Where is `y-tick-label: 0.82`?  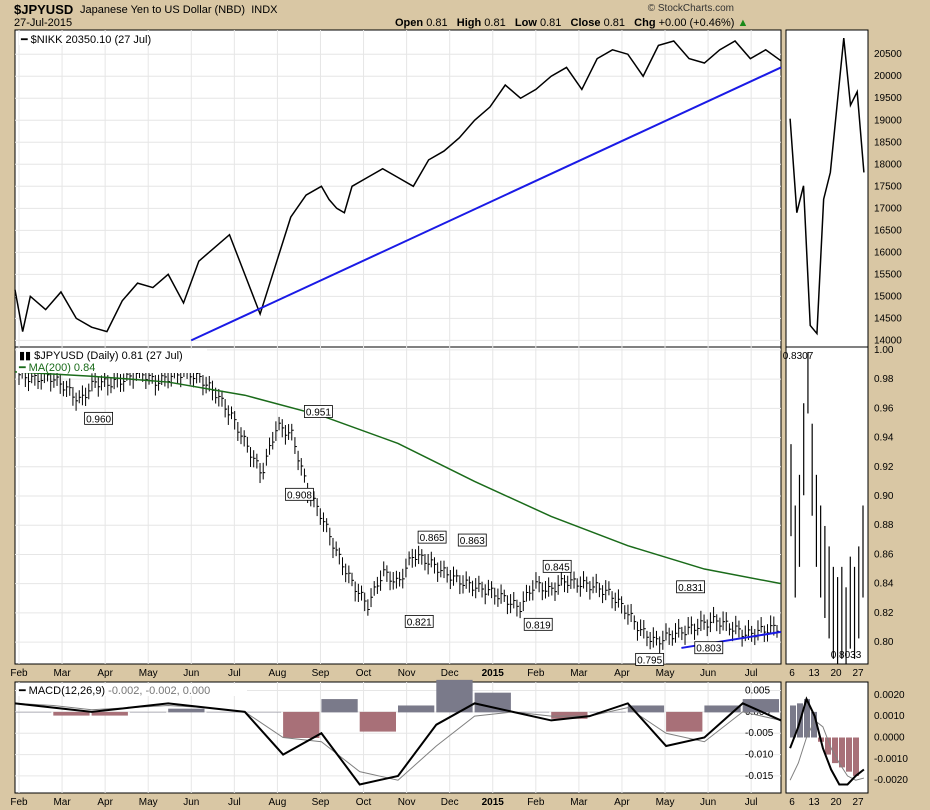 y-tick-label: 0.82 is located at coordinates (884, 613).